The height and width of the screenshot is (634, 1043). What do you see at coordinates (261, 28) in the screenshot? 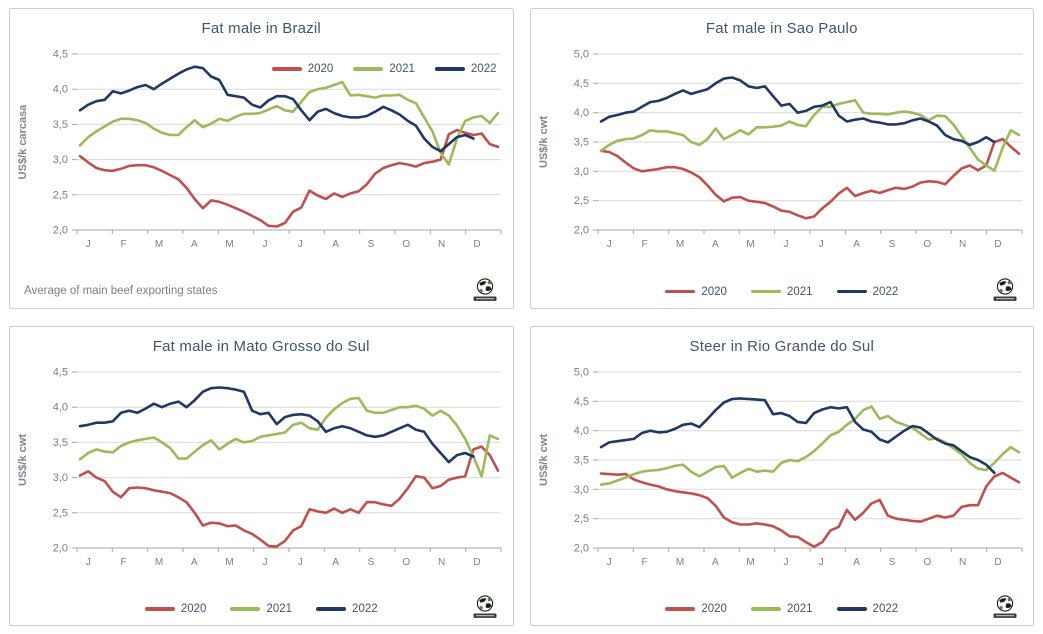
I see `chart-title: Fat male in Brazil` at bounding box center [261, 28].